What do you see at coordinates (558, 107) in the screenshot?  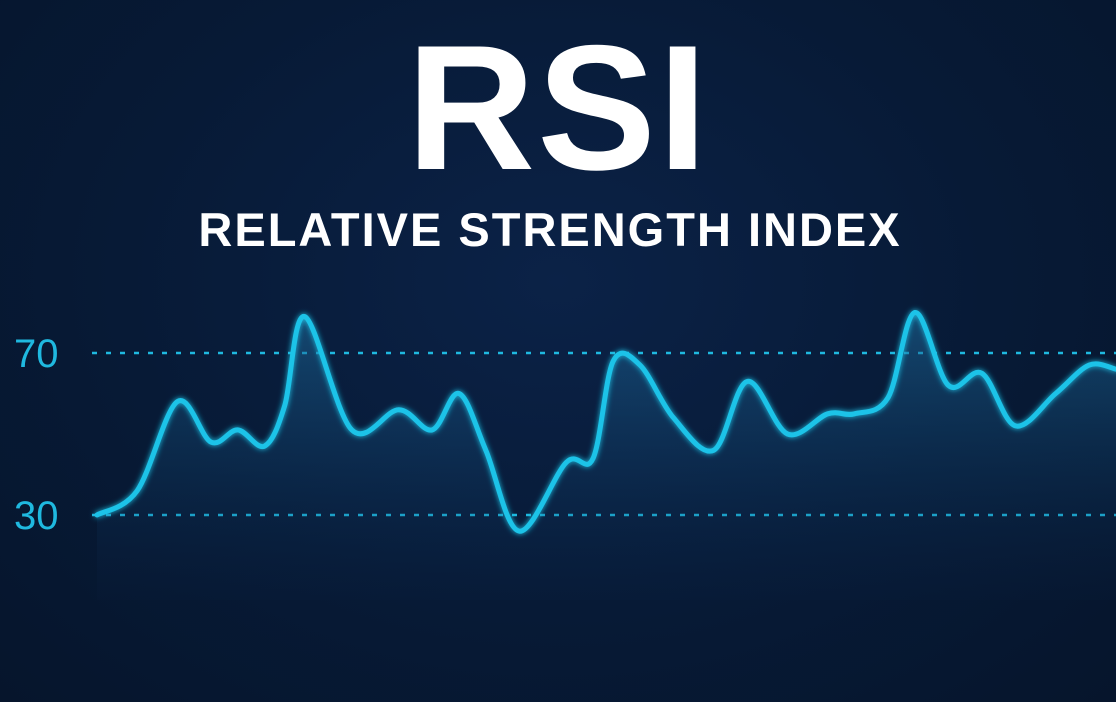 I see `chart-title: RSI` at bounding box center [558, 107].